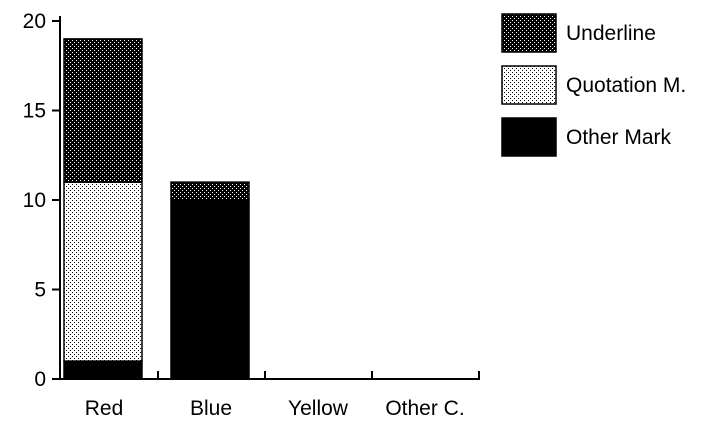 This screenshot has width=717, height=421. Describe the element at coordinates (318, 408) in the screenshot. I see `x-tick-label: Yellow` at that location.